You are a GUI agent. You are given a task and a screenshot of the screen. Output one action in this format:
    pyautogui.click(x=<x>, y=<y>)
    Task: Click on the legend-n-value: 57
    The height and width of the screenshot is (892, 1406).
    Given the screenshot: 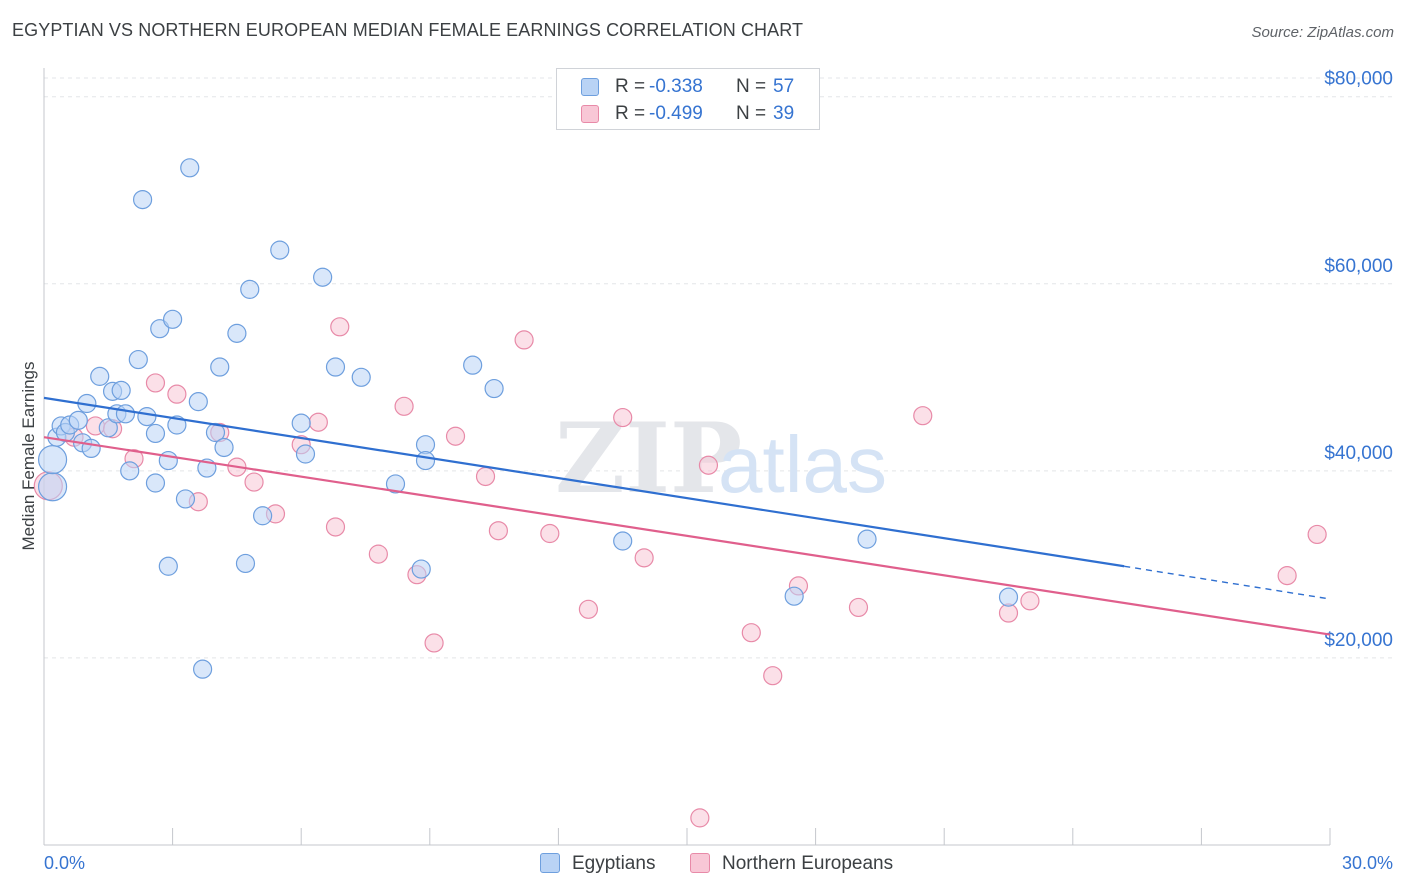 What is the action you would take?
    pyautogui.click(x=784, y=86)
    